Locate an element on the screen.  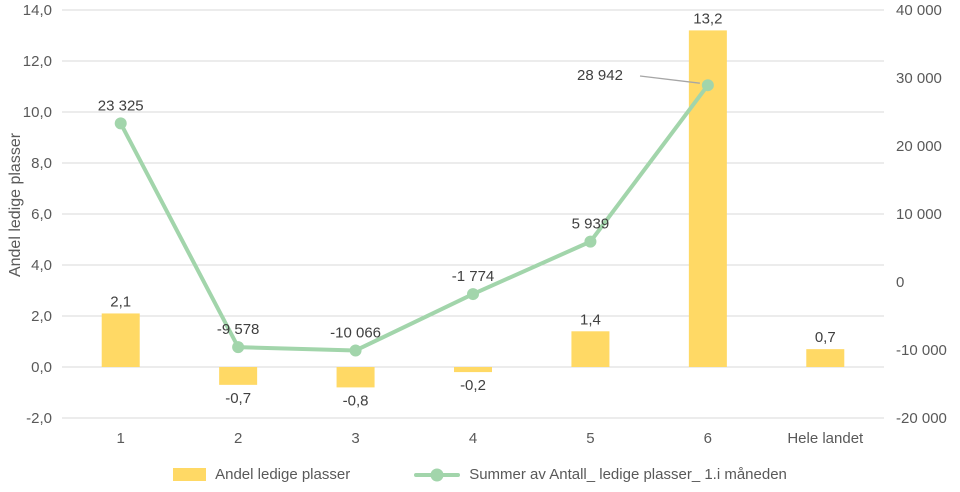
bar-data-label: -0,2 is located at coordinates (473, 385).